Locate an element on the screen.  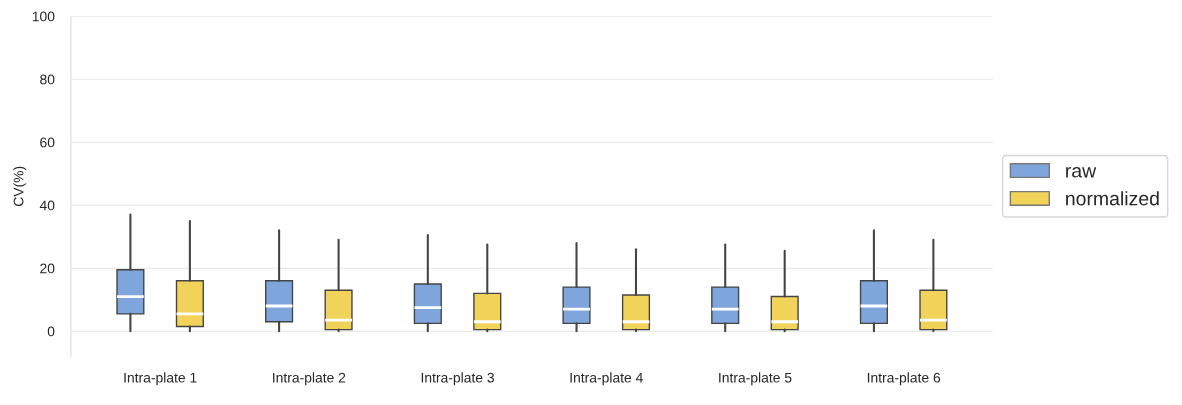
y-tick-label: 20 is located at coordinates (47, 268).